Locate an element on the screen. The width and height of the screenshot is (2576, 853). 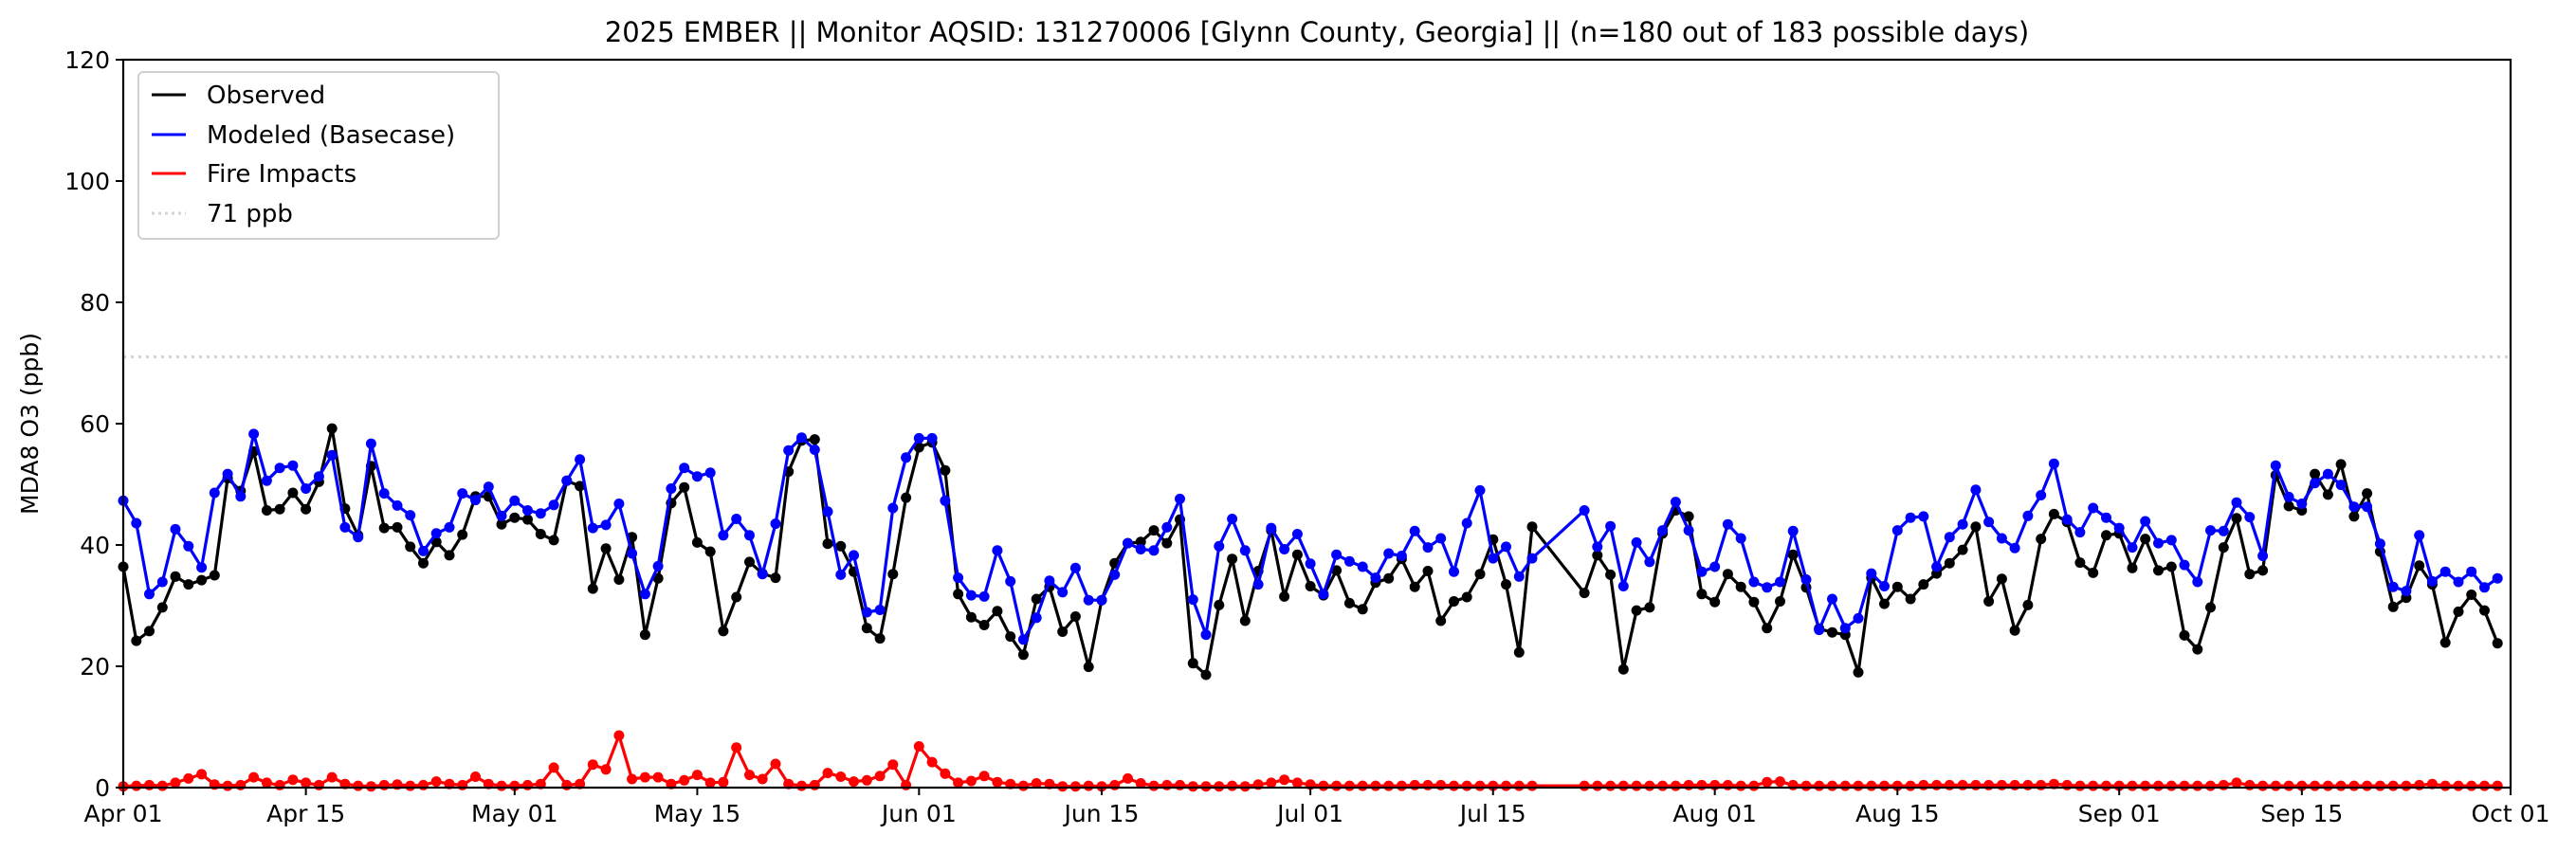
x-tick-label: Sep 01 is located at coordinates (2119, 813).